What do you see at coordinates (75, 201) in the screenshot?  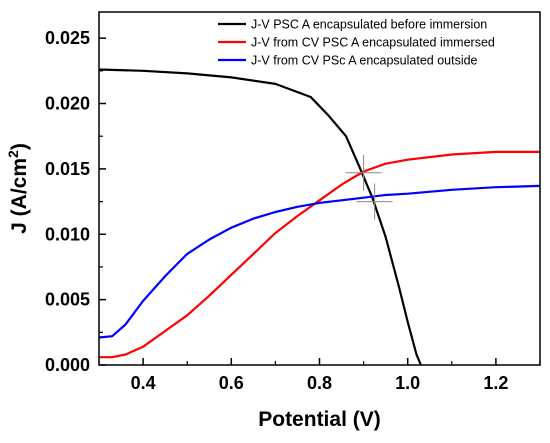 I see `y-axis-ticks: 0.000 0.005 0.010 0.015 0.020 0.025` at bounding box center [75, 201].